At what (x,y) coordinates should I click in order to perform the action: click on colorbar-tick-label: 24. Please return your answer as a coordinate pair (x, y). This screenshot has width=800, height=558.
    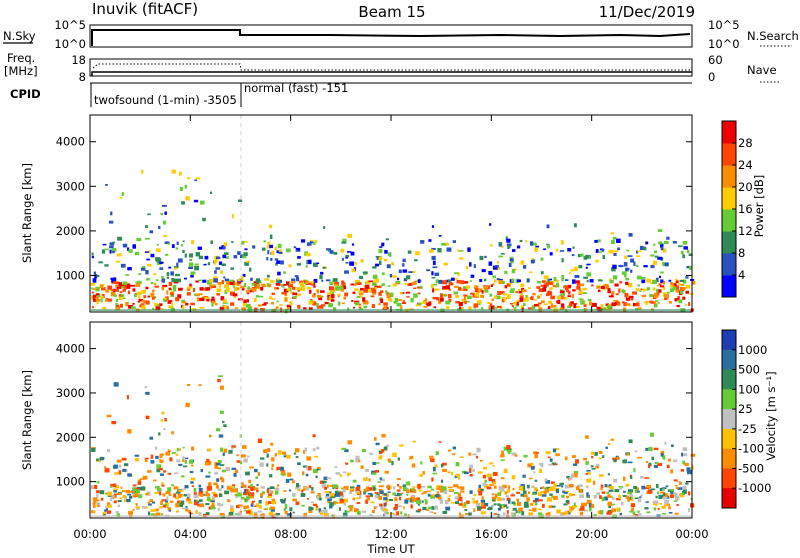
    Looking at the image, I should click on (745, 165).